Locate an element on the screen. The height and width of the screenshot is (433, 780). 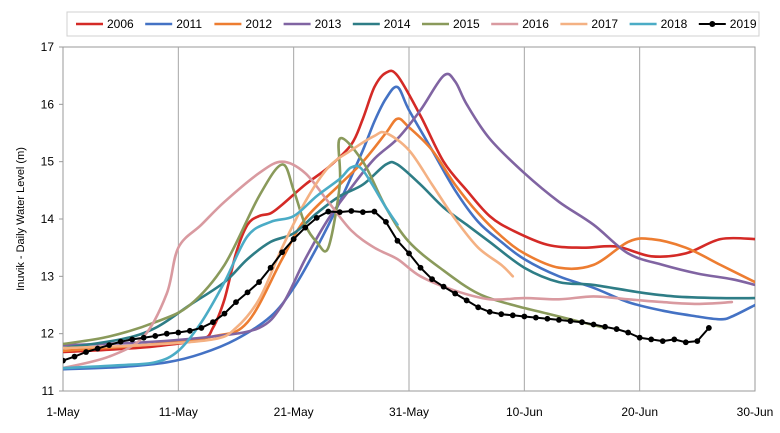
legend-label-2016: 2016 is located at coordinates (535, 24).